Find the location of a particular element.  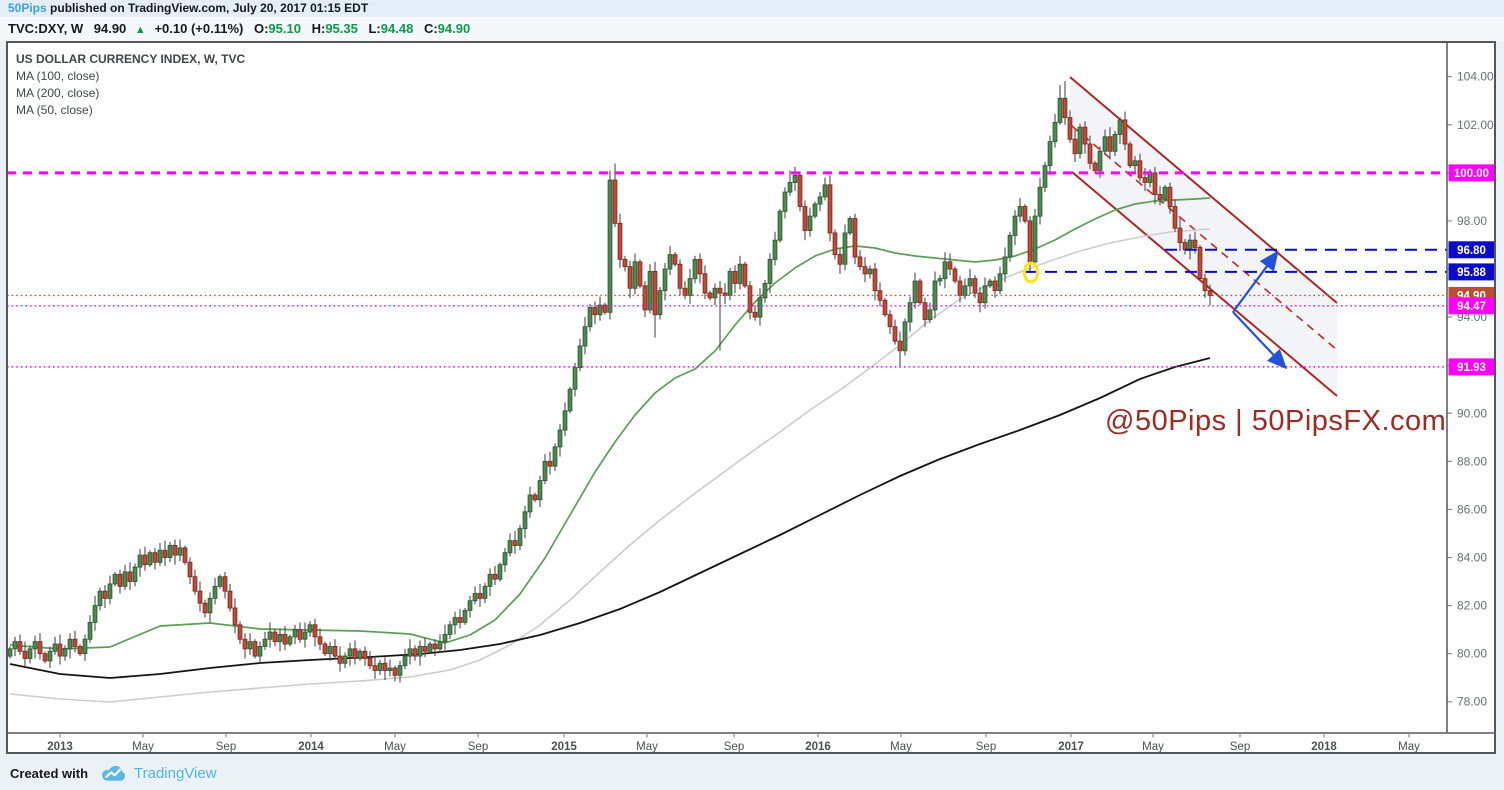

svg-text: 94.47 is located at coordinates (1471, 307).